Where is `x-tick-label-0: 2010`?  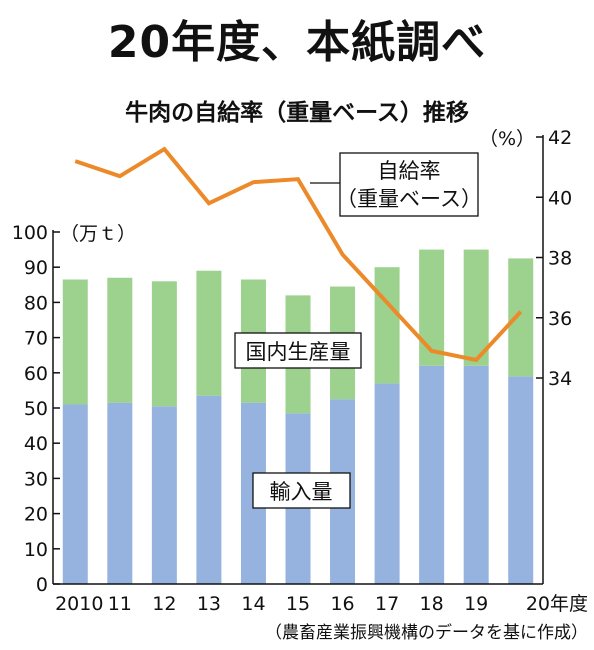 x-tick-label-0: 2010 is located at coordinates (79, 604).